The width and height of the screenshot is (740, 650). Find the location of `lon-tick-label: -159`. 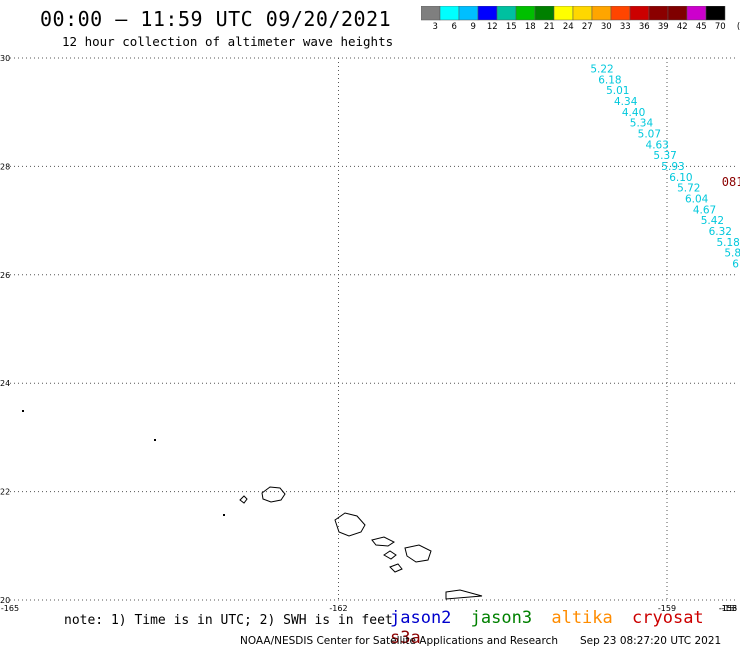

lon-tick-label: -159 is located at coordinates (667, 608).